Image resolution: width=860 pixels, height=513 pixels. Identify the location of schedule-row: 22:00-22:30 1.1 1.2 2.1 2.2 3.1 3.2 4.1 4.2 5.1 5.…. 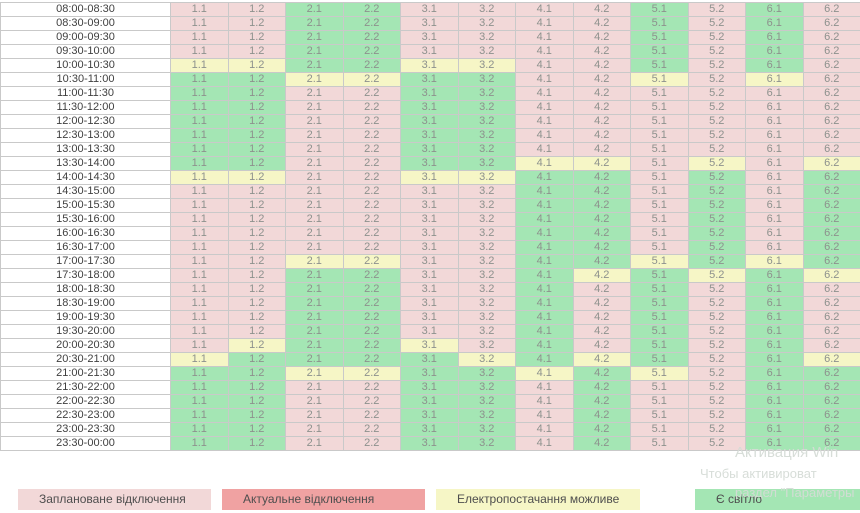
(430, 401).